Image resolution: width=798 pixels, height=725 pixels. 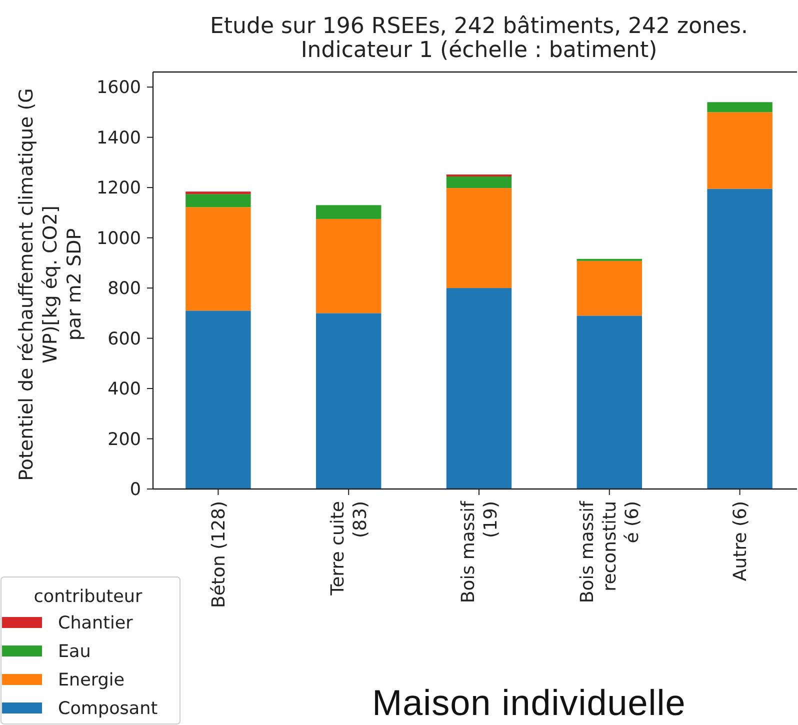 What do you see at coordinates (118, 188) in the screenshot?
I see `y-tick-label: 1200` at bounding box center [118, 188].